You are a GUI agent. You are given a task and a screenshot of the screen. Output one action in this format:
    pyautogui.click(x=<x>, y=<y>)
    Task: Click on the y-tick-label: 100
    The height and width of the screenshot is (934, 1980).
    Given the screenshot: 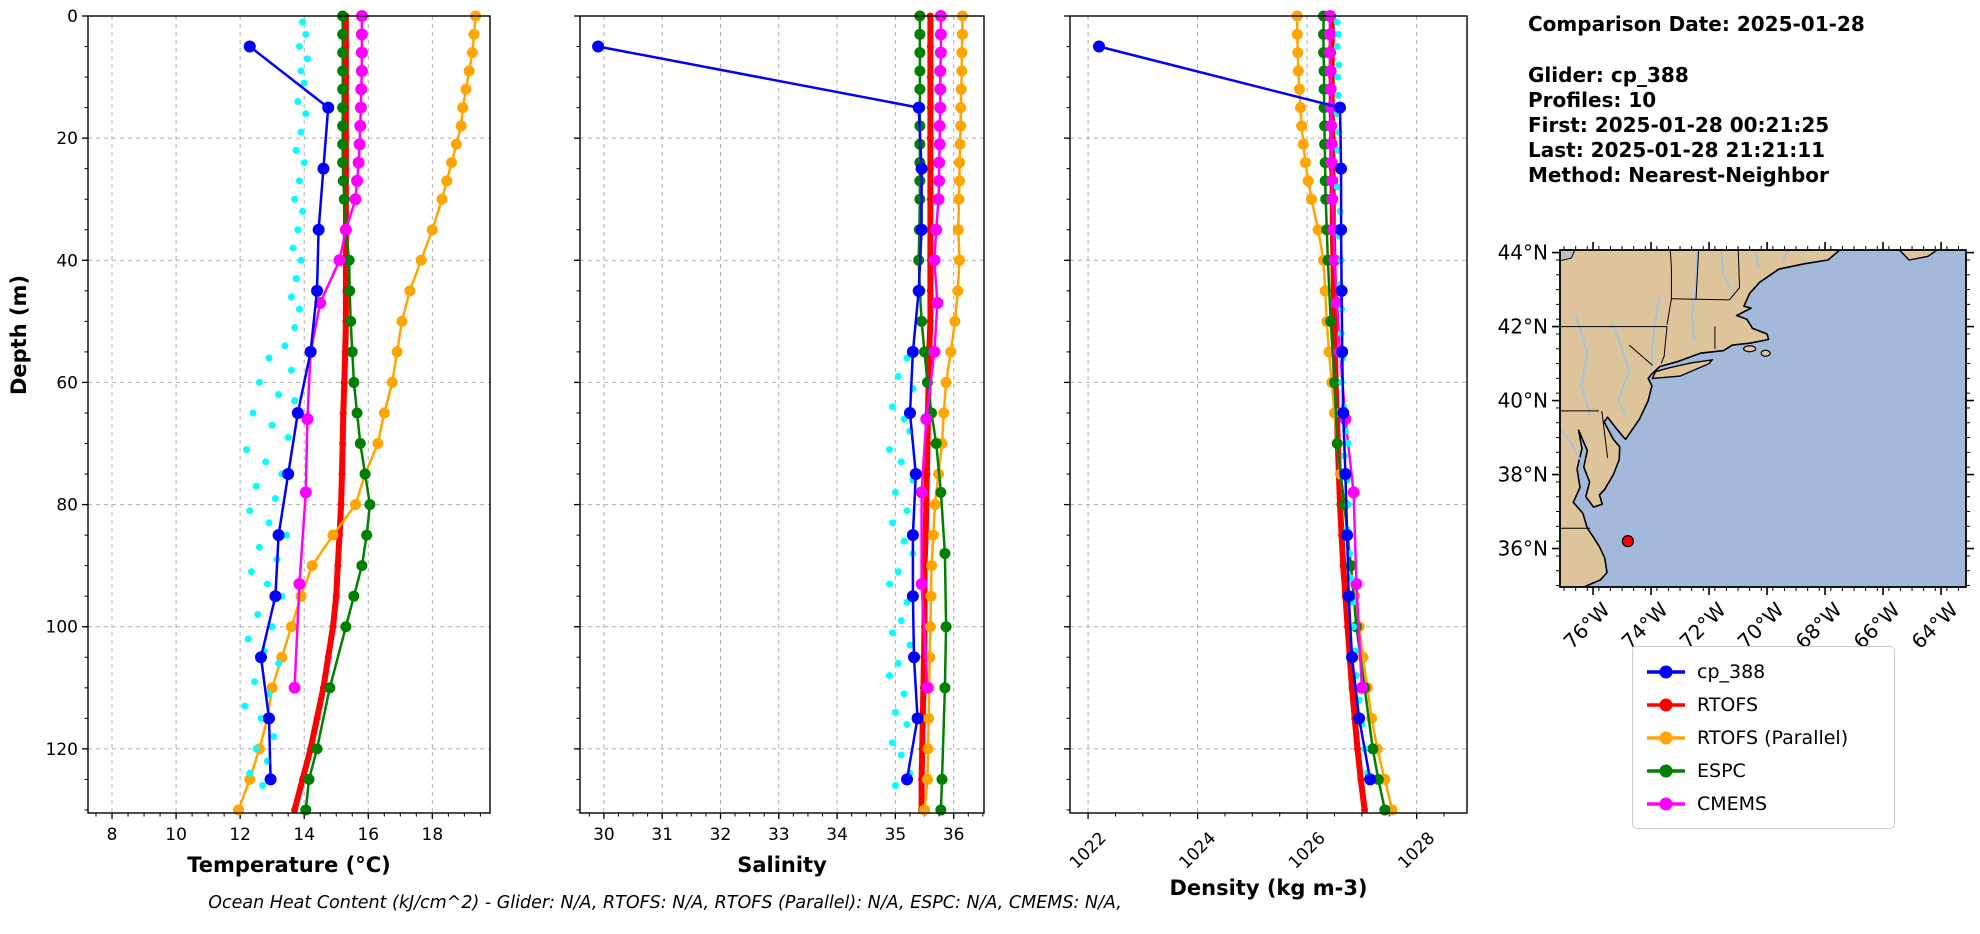 What is the action you would take?
    pyautogui.click(x=62, y=628)
    